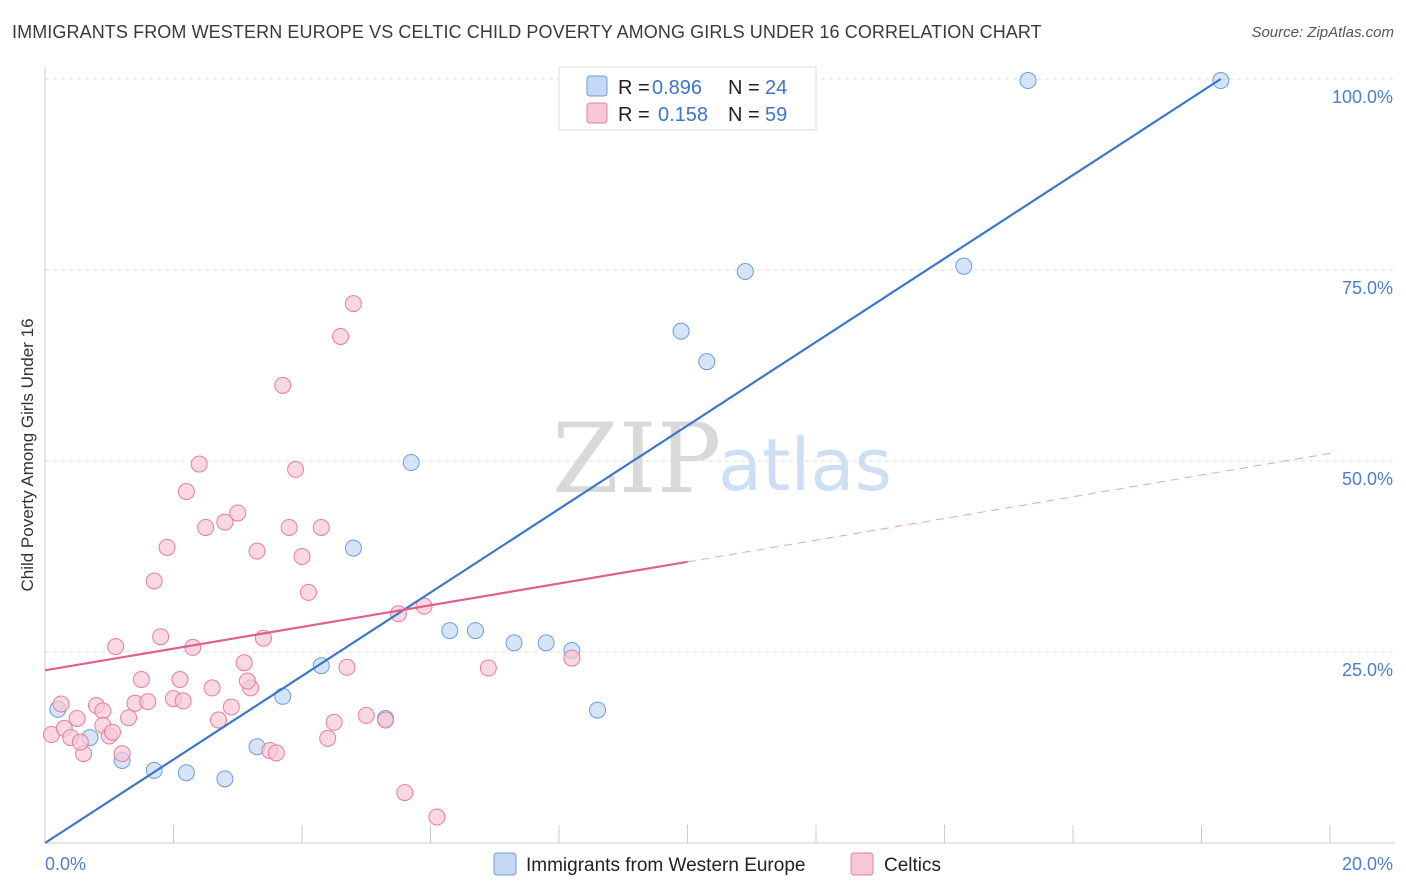 The height and width of the screenshot is (892, 1406). I want to click on trend-line, so click(366, 616).